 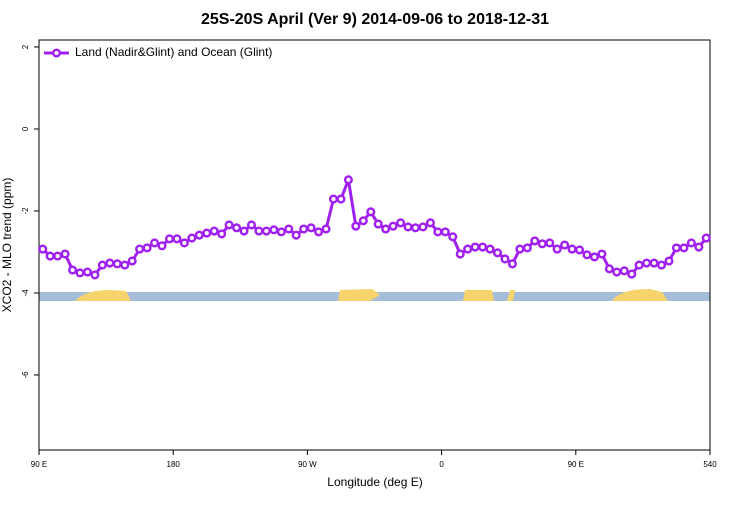 I want to click on x-tick-label: 90 E, so click(x=39, y=464).